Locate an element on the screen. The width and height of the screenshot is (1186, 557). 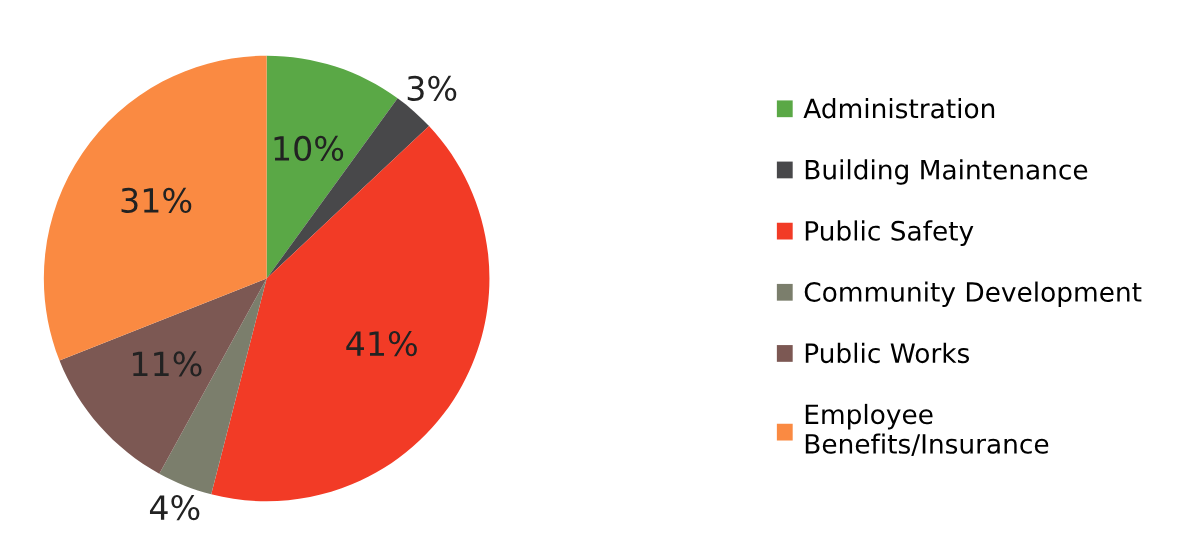
data-label: 31% is located at coordinates (156, 200).